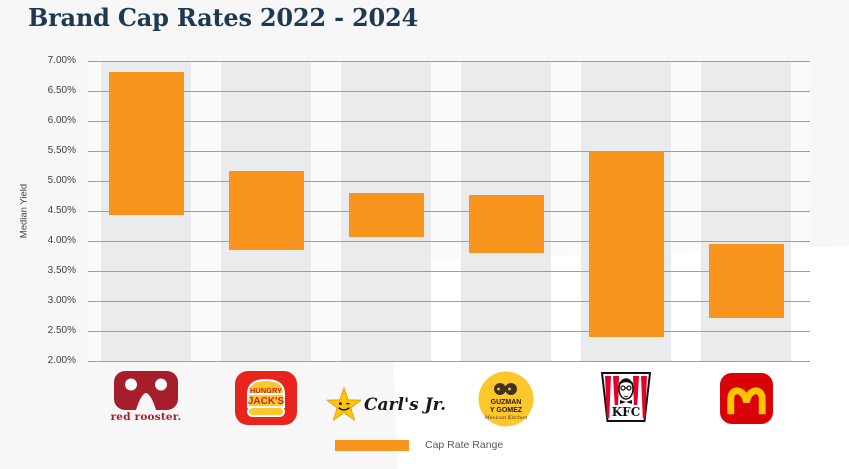 Image resolution: width=849 pixels, height=469 pixels. What do you see at coordinates (506, 402) in the screenshot?
I see `svg-text: GUZMAN` at bounding box center [506, 402].